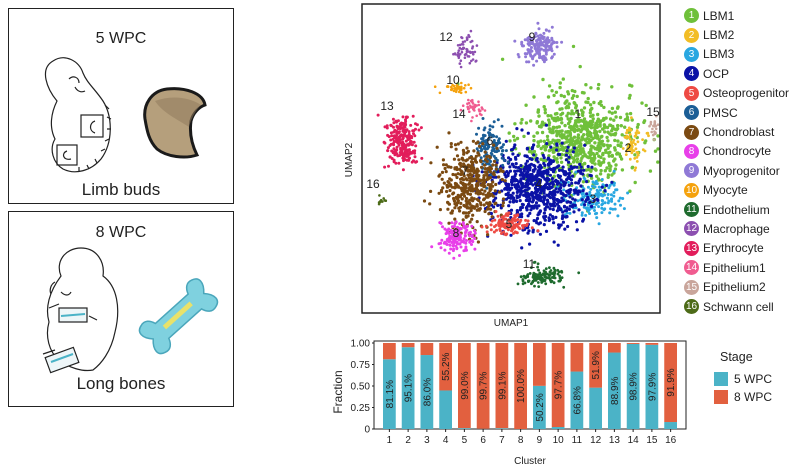 The image size is (798, 466). I want to click on legend-marker: 16, so click(691, 307).